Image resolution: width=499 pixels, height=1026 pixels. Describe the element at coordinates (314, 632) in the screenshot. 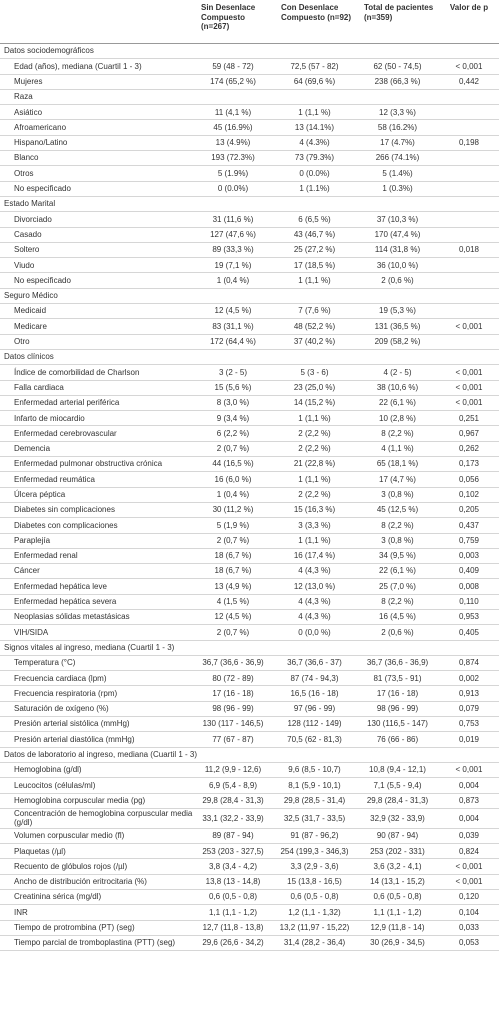

I see `cell-value: 0 (0,0 %)` at that location.